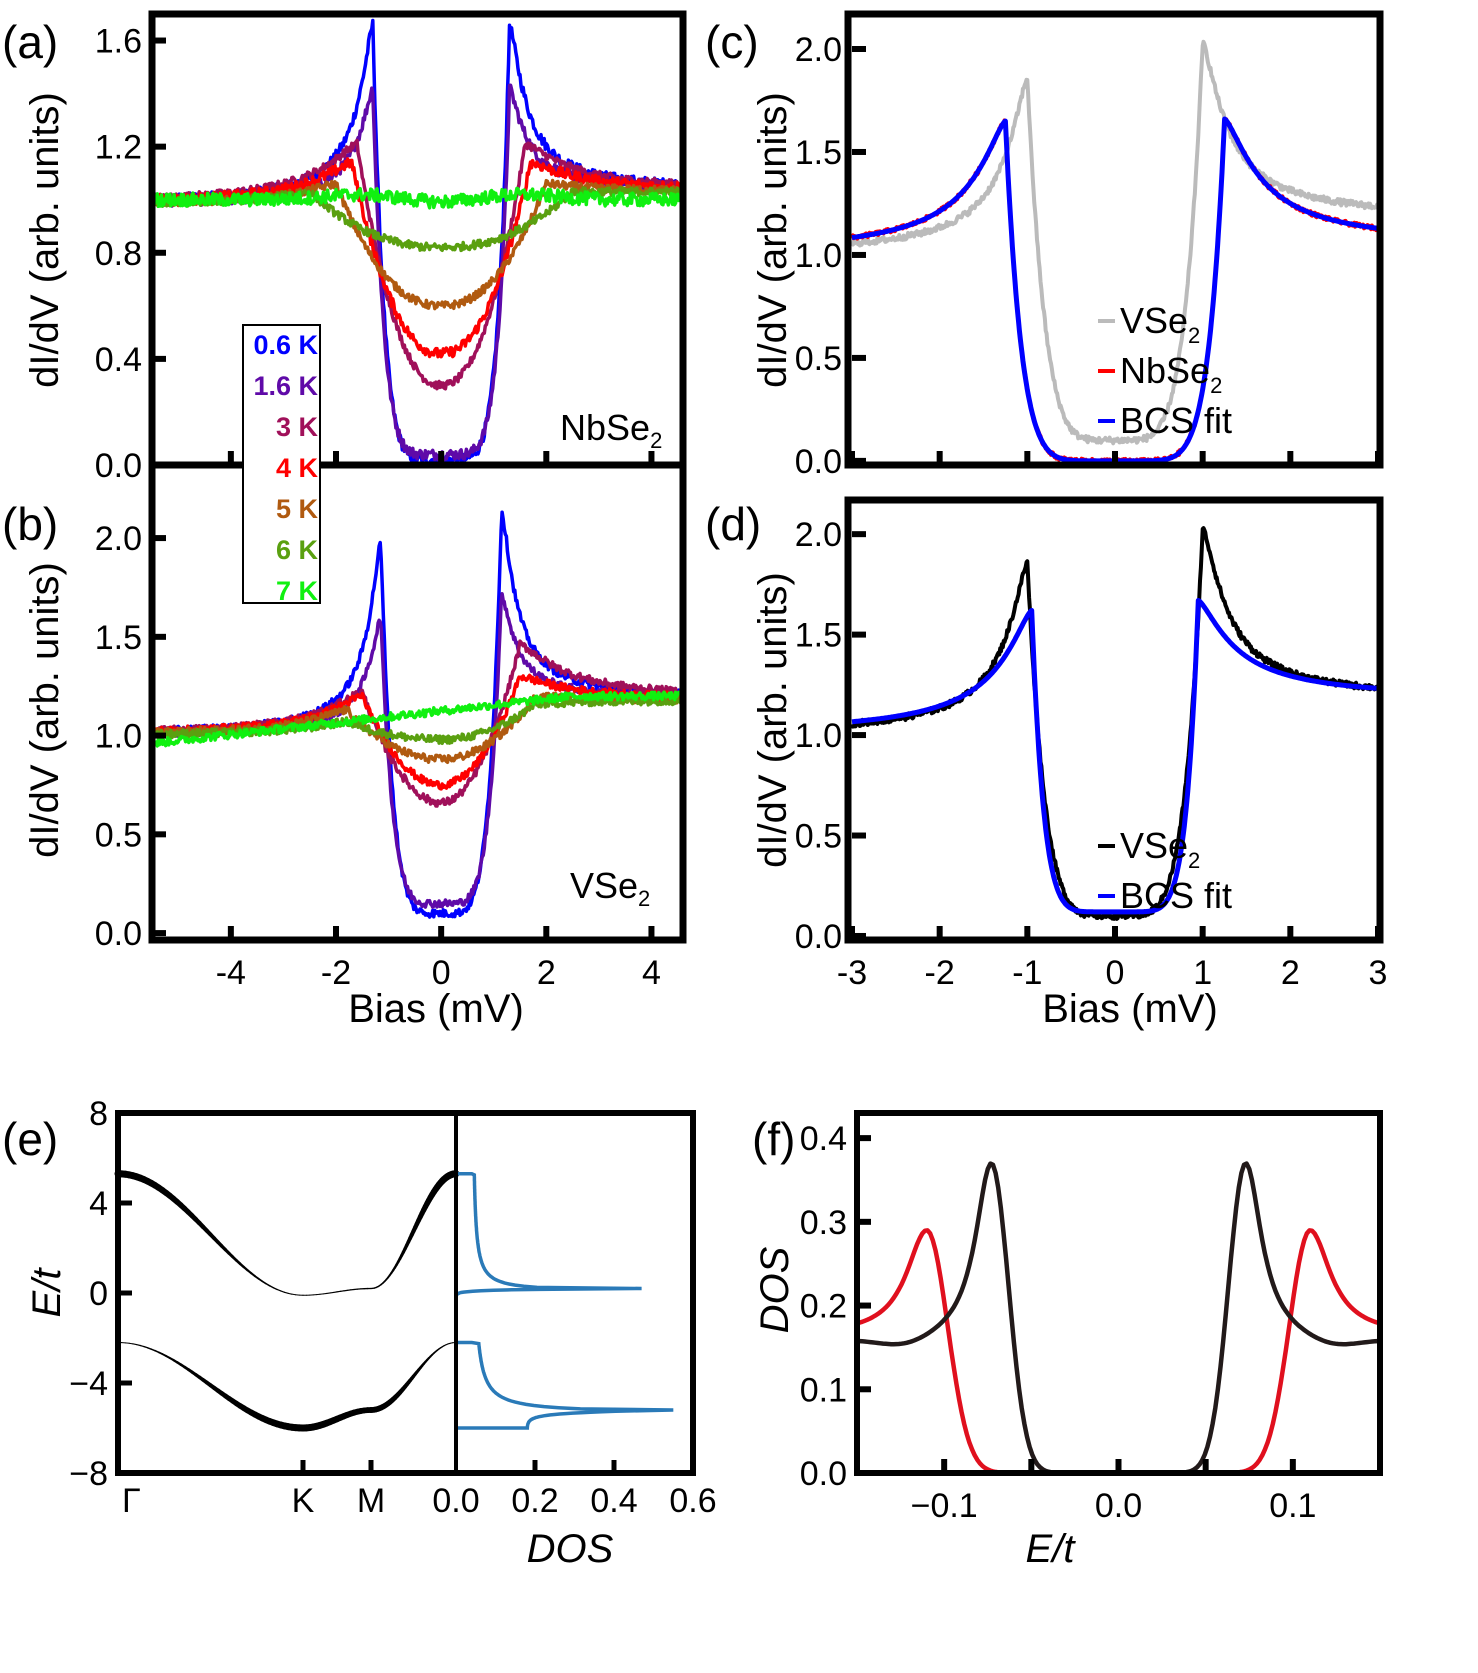 The height and width of the screenshot is (1673, 1478). Describe the element at coordinates (692, 1501) in the screenshot. I see `panel-e-dos-xtick-label: 0.6` at that location.